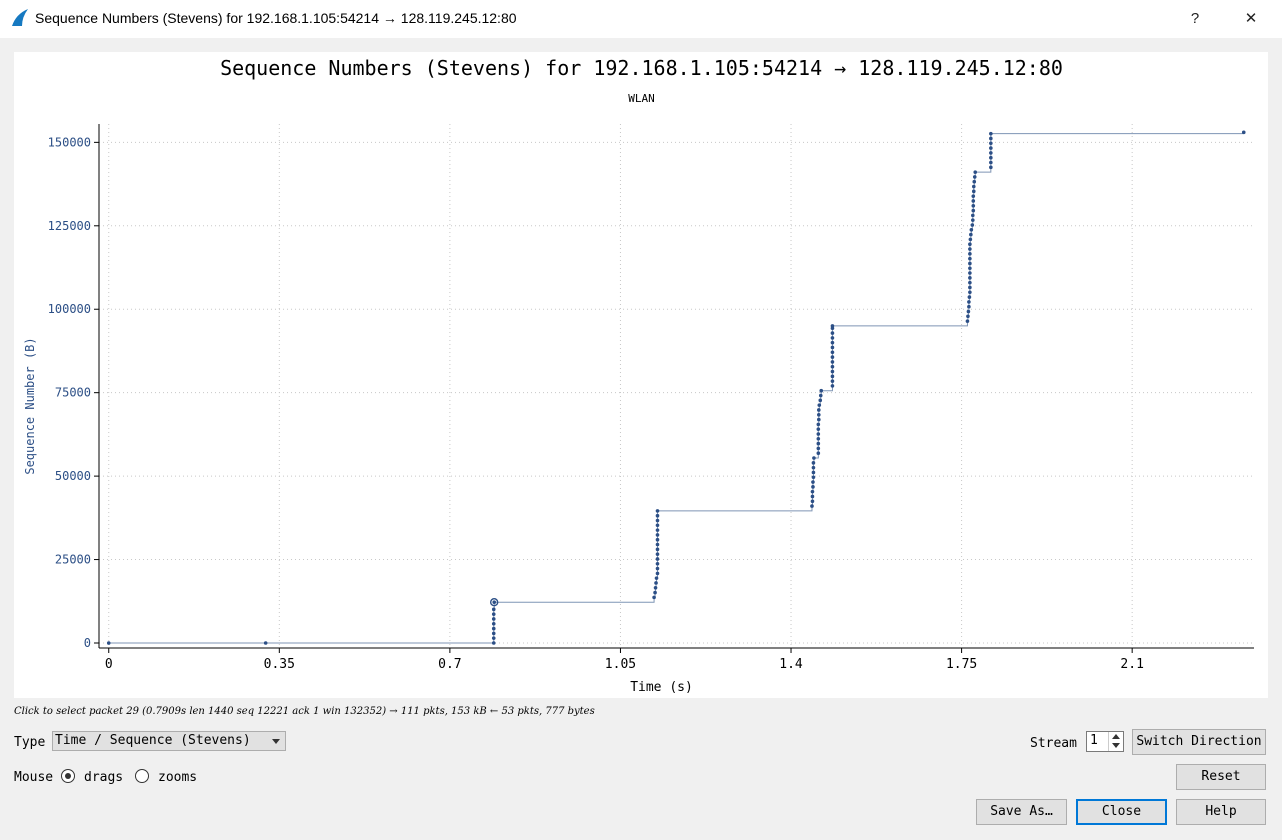  Describe the element at coordinates (178, 777) in the screenshot. I see `zooms-label: zooms` at that location.